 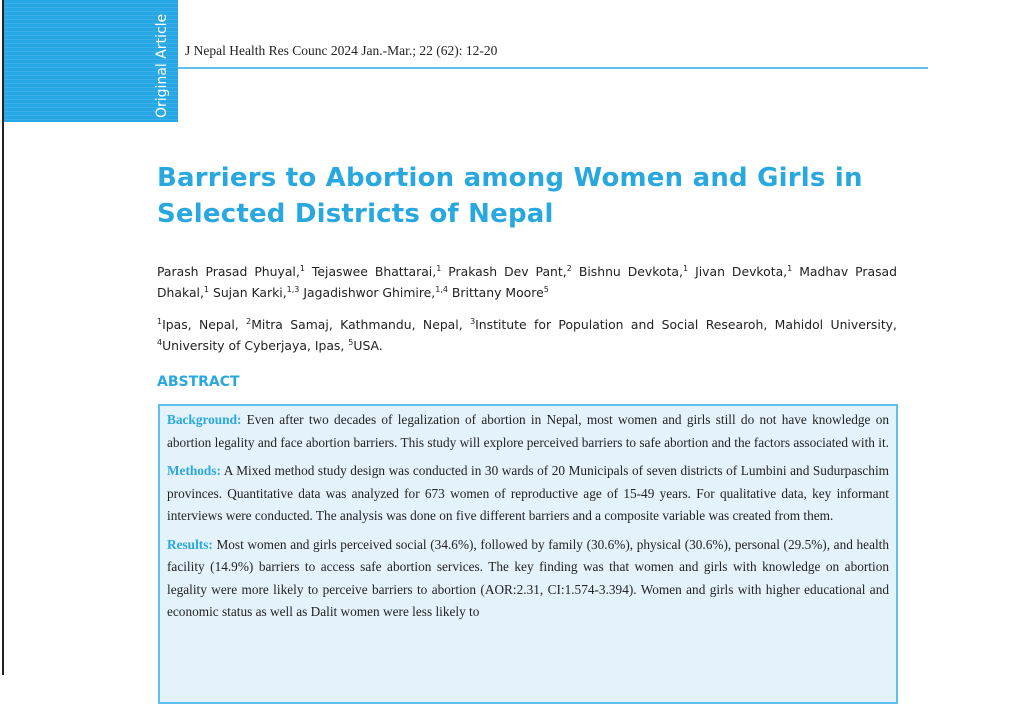 What do you see at coordinates (198, 382) in the screenshot?
I see `abstract-heading: ABSTRACT` at bounding box center [198, 382].